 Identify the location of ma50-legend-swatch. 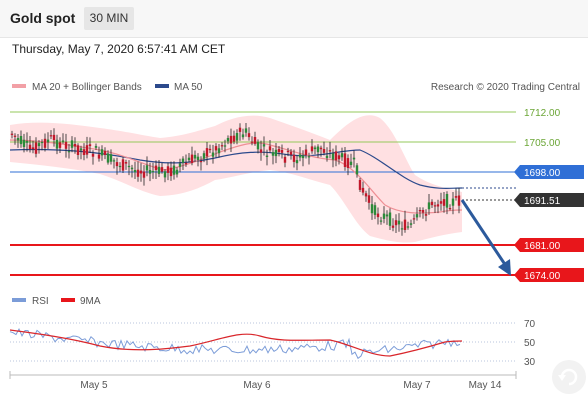
(162, 86).